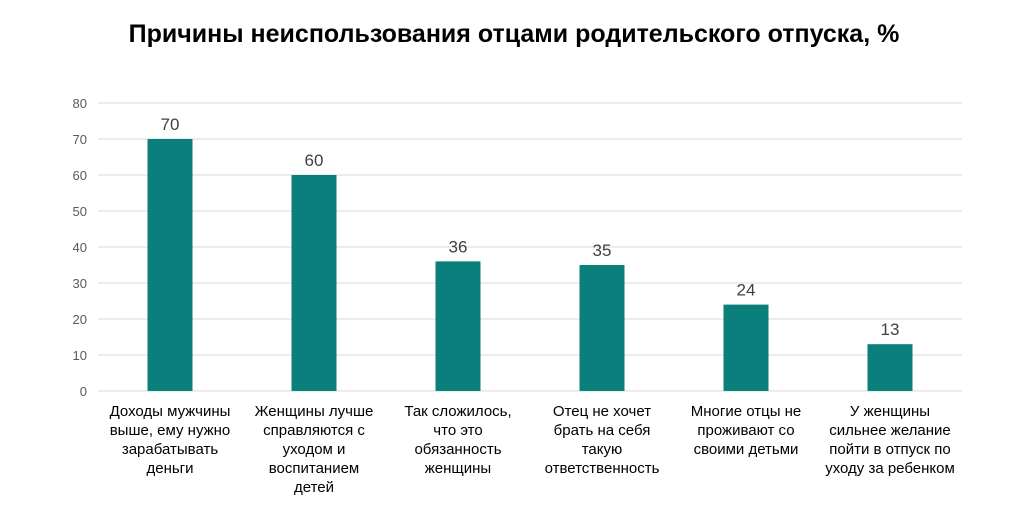 Image resolution: width=1028 pixels, height=527 pixels. What do you see at coordinates (170, 430) in the screenshot?
I see `category-label-line: выше, ему нужно` at bounding box center [170, 430].